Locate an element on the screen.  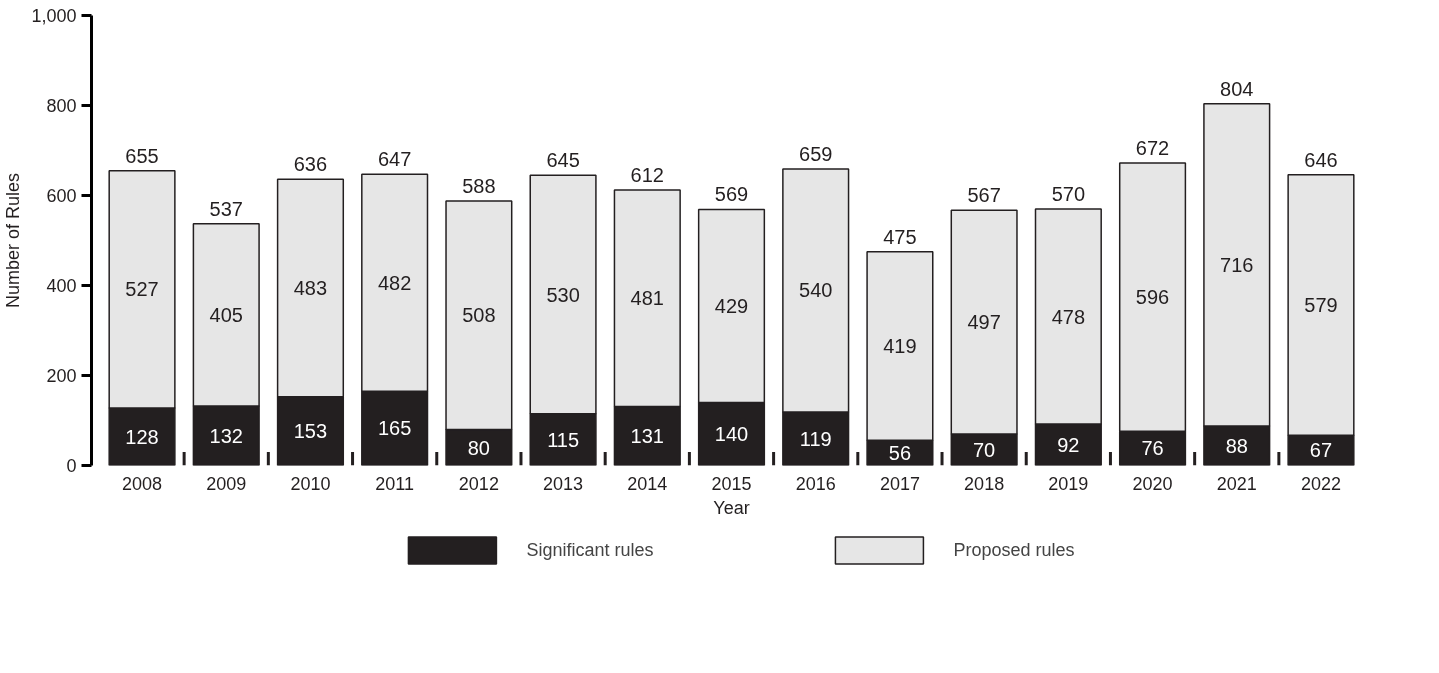
data-label: 132 is located at coordinates (226, 435).